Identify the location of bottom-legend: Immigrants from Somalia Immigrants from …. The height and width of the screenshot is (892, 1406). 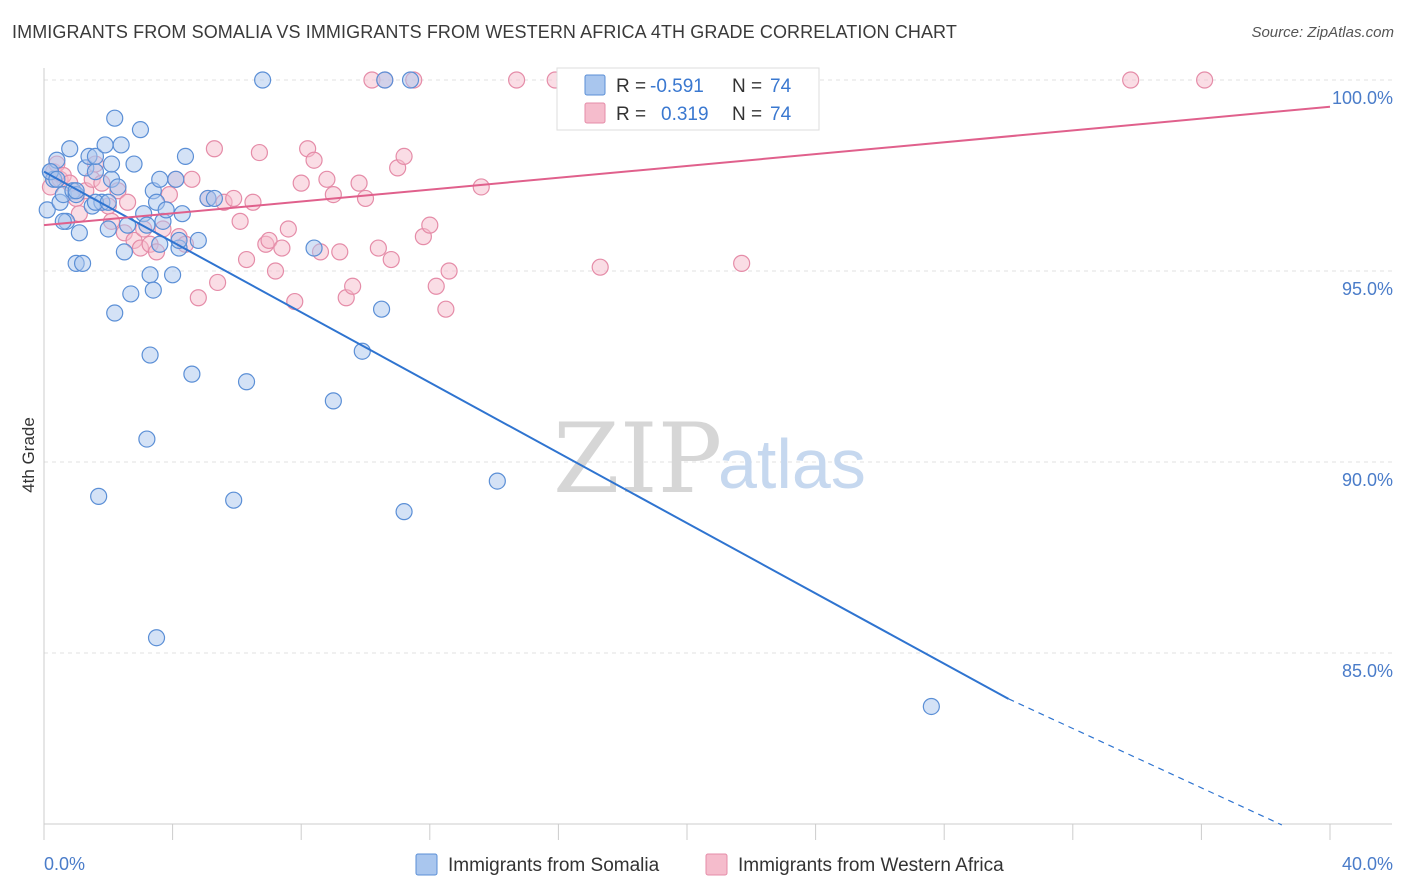
(709, 864).